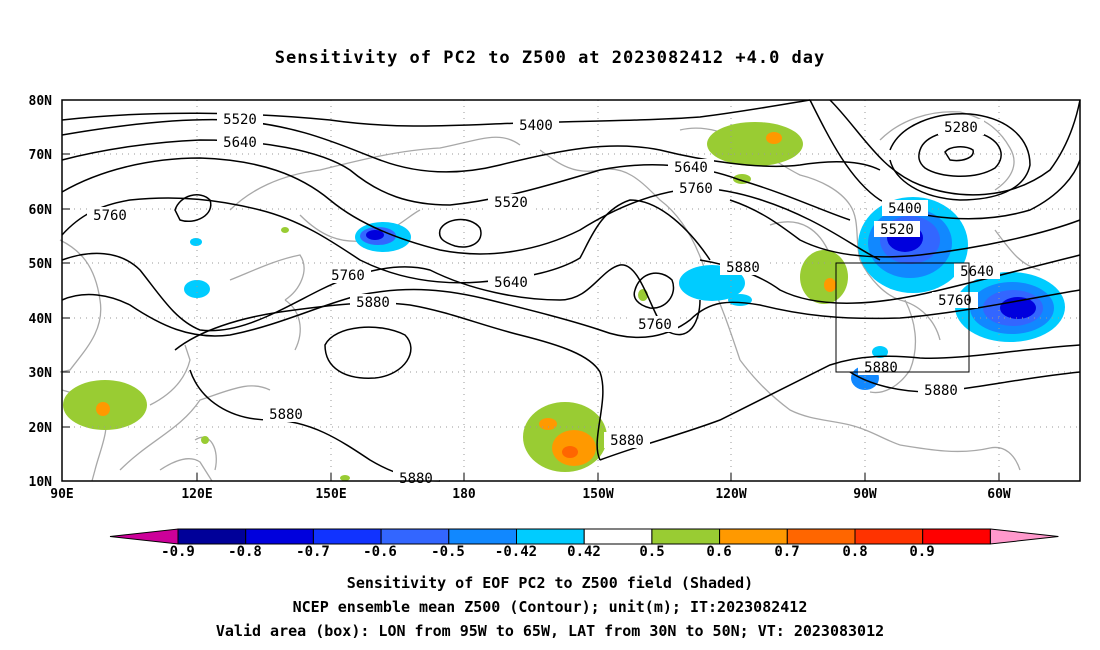 This screenshot has width=1100, height=650. I want to click on colorbar-label: -0.5, so click(448, 552).